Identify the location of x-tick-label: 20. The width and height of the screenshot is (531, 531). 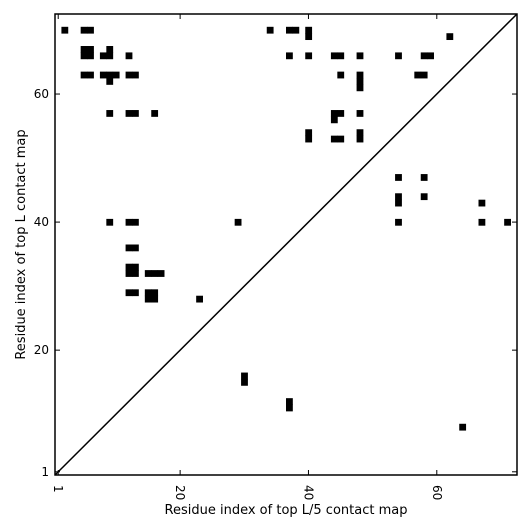
(180, 492).